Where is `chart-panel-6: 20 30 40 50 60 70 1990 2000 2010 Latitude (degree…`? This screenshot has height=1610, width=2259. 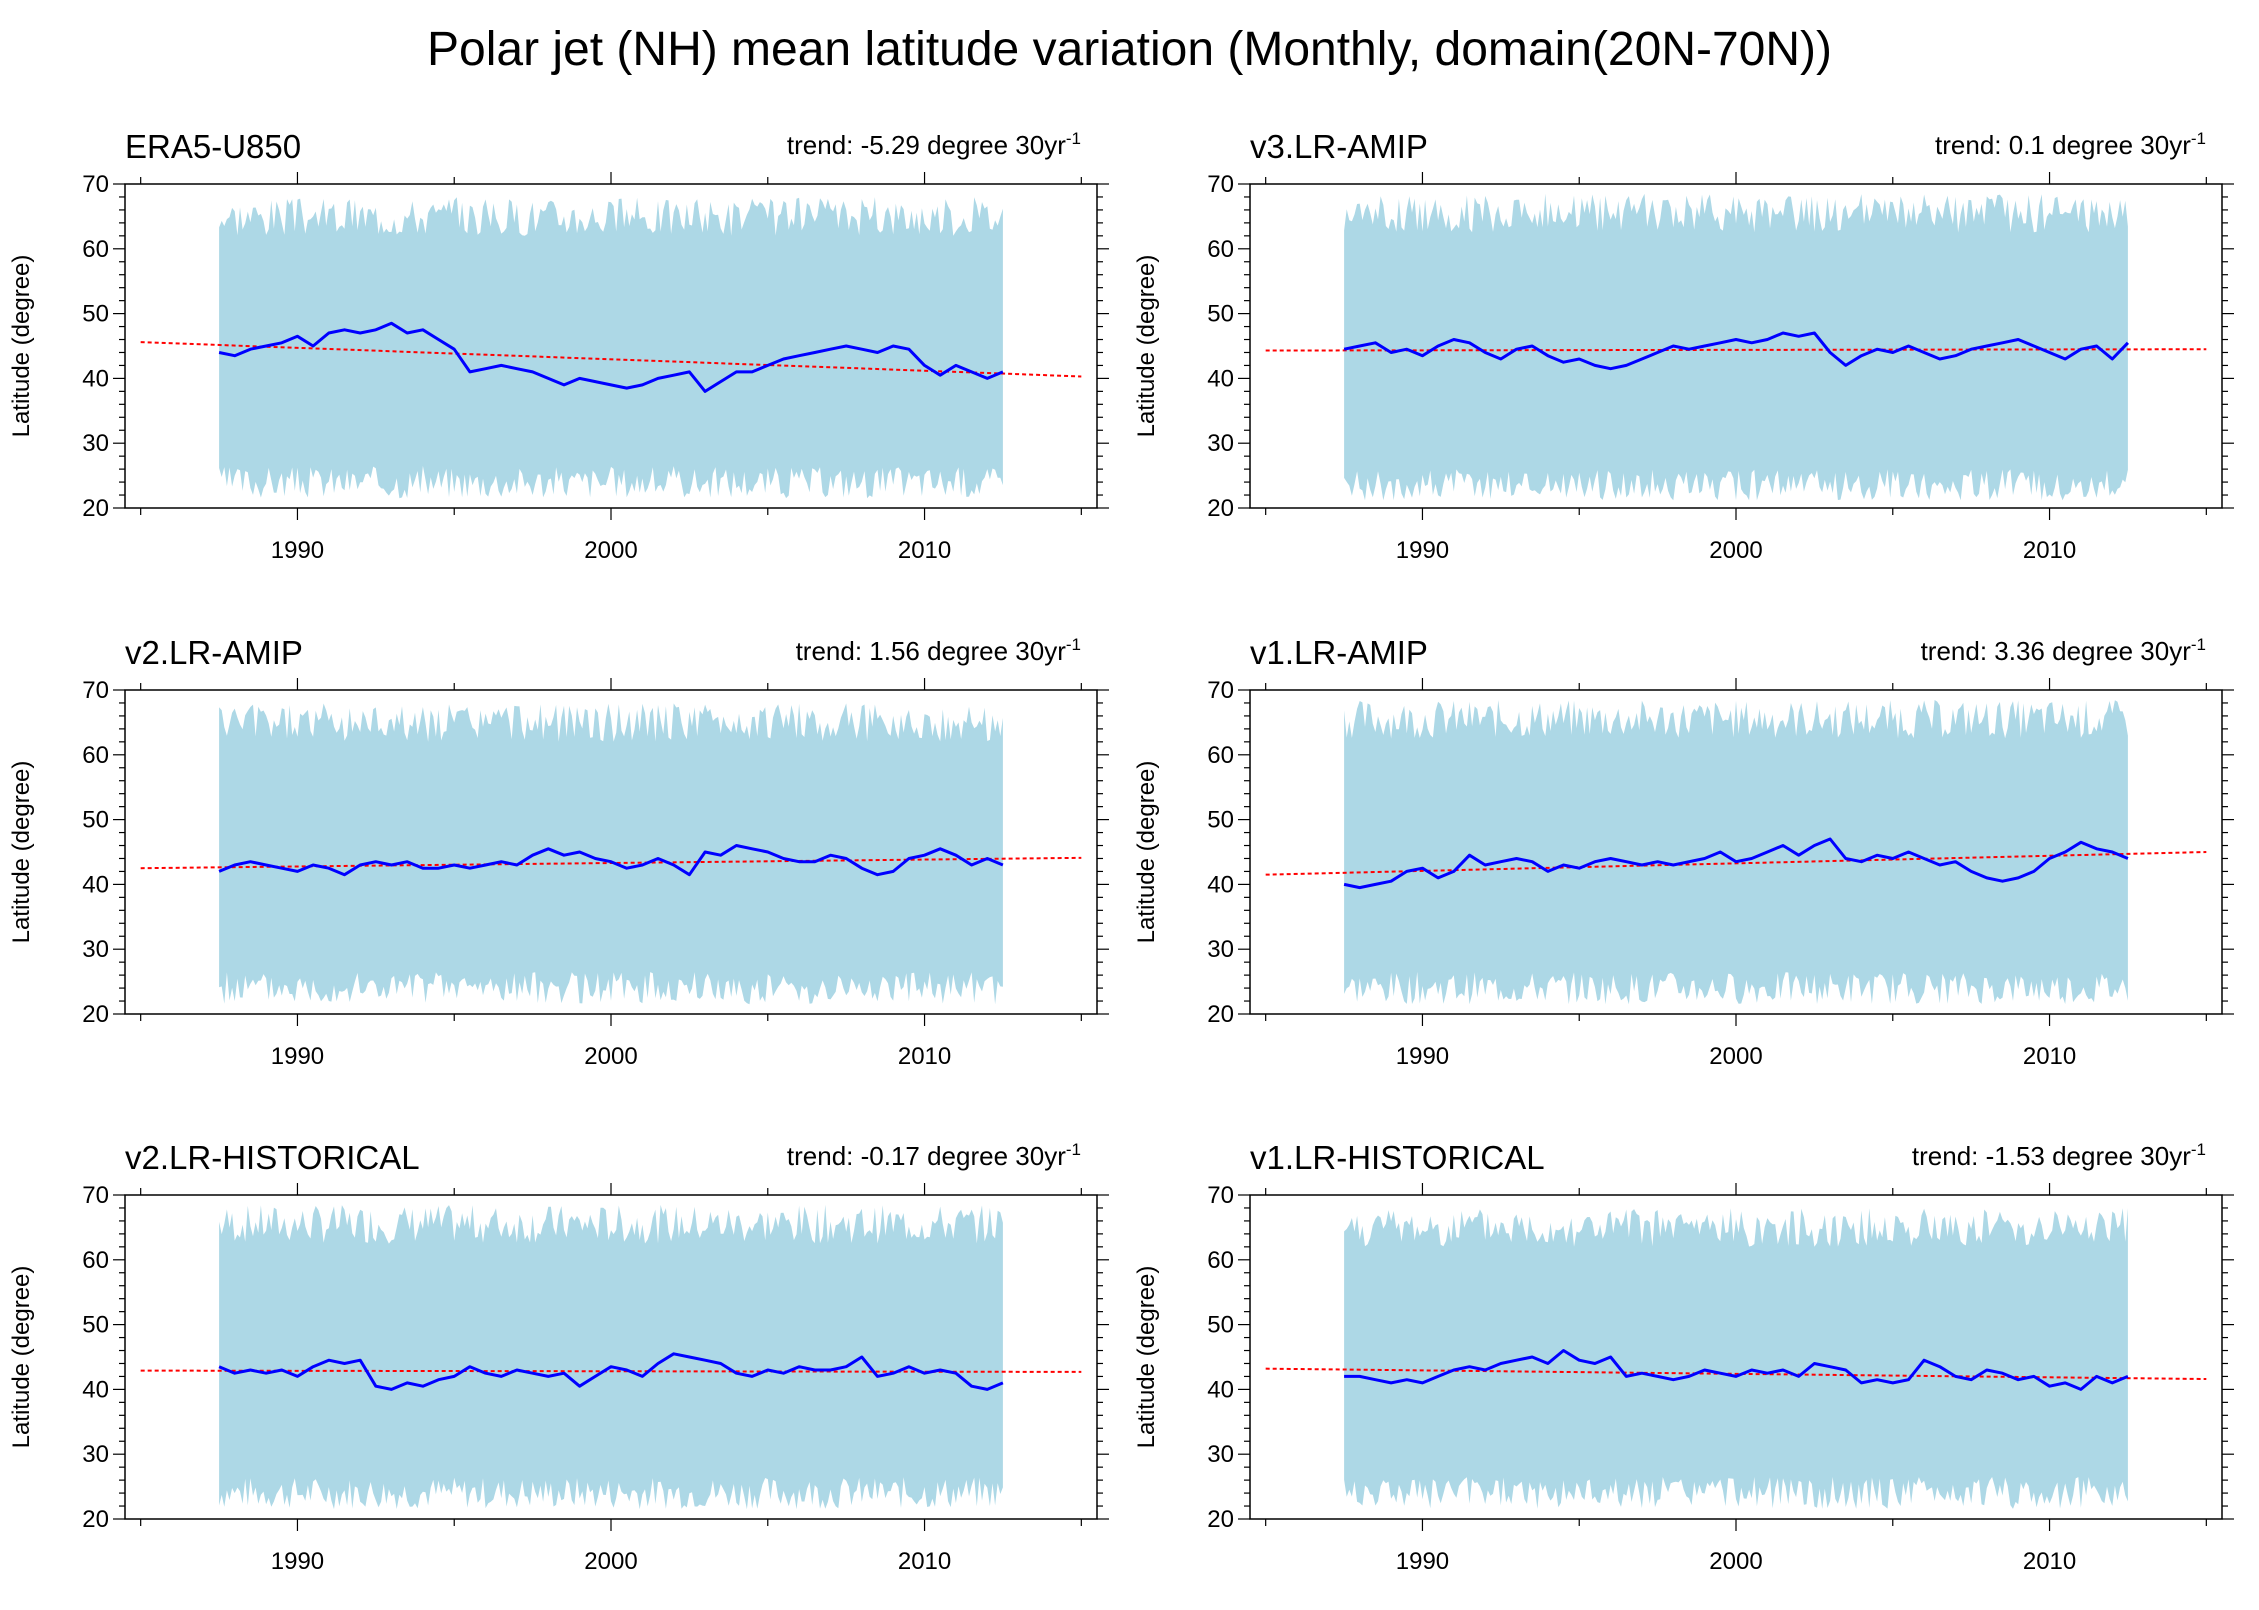 chart-panel-6: 20 30 40 50 60 70 1990 2000 2010 Latitude (degree… is located at coordinates (1683, 1357).